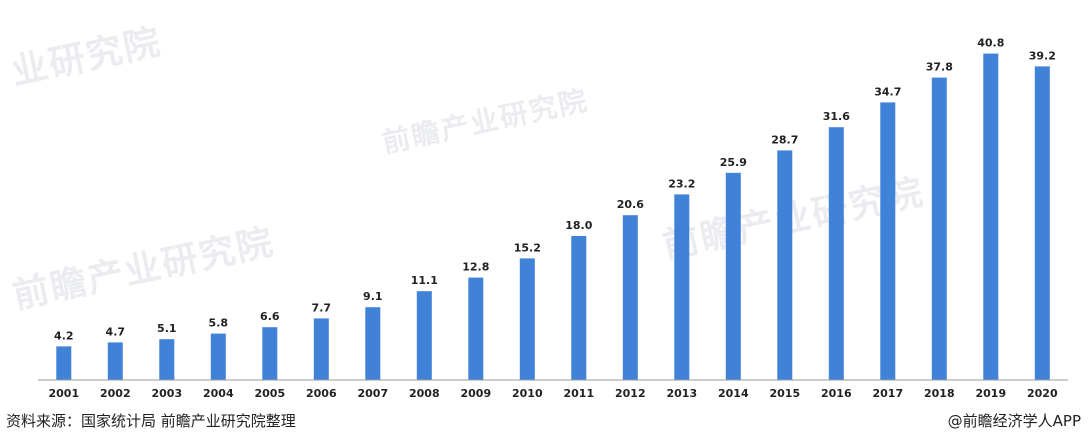 The height and width of the screenshot is (434, 1089). Describe the element at coordinates (270, 316) in the screenshot. I see `value-label-2005: 6.6` at that location.